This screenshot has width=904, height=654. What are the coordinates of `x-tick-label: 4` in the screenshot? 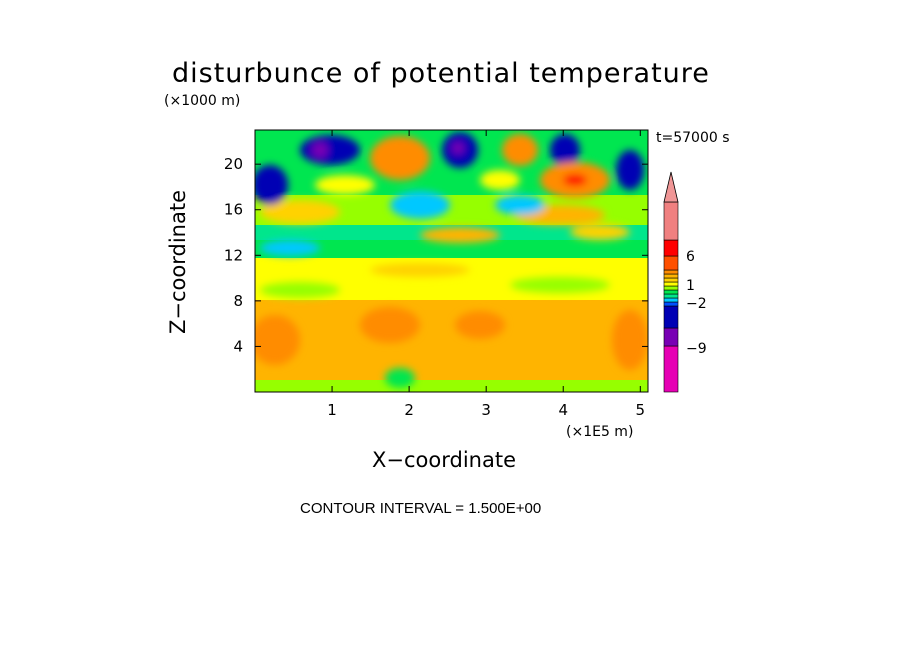 It's located at (563, 410).